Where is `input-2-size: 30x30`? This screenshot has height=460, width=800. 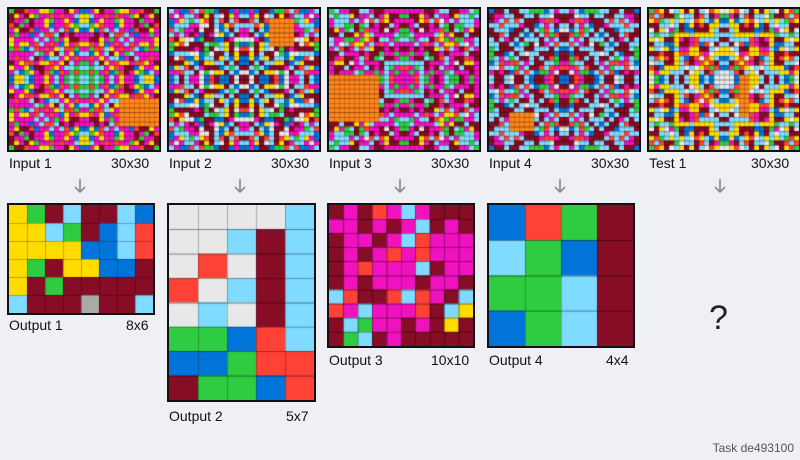
input-2-size: 30x30 is located at coordinates (290, 163).